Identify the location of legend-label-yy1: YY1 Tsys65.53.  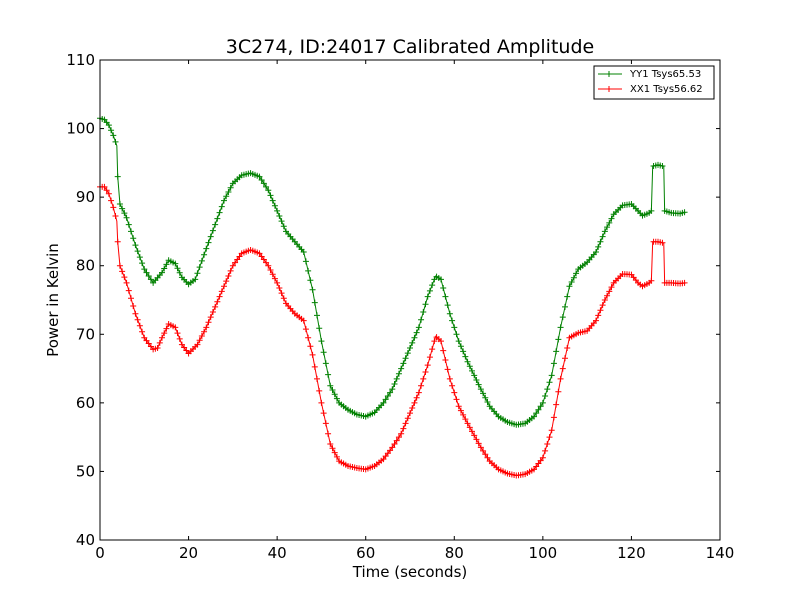
(665, 74).